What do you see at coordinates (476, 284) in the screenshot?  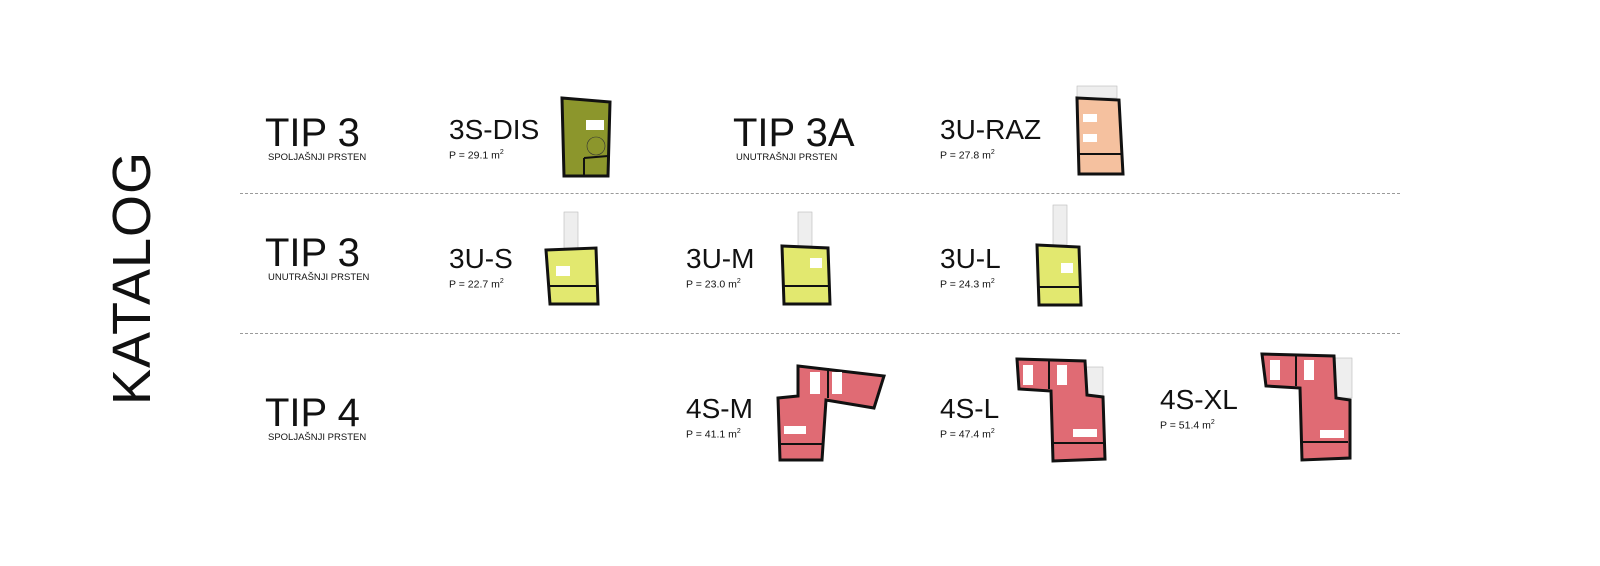 I see `unit-area: P = 22.7 m2` at bounding box center [476, 284].